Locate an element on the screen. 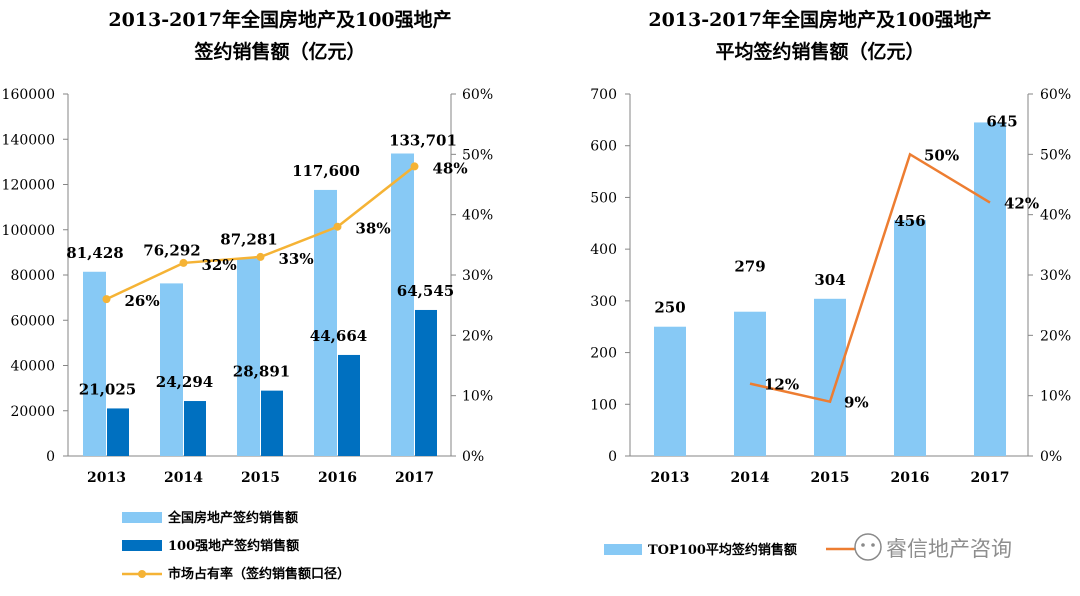 This screenshot has width=1080, height=596. left-chart-y2-tick-label: 10% is located at coordinates (477, 397).